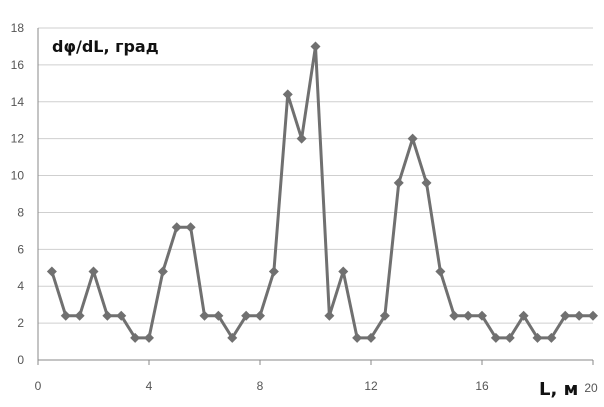 Image resolution: width=604 pixels, height=407 pixels. Describe the element at coordinates (105, 46) in the screenshot. I see `y-axis-label: dφ/dL, град` at that location.